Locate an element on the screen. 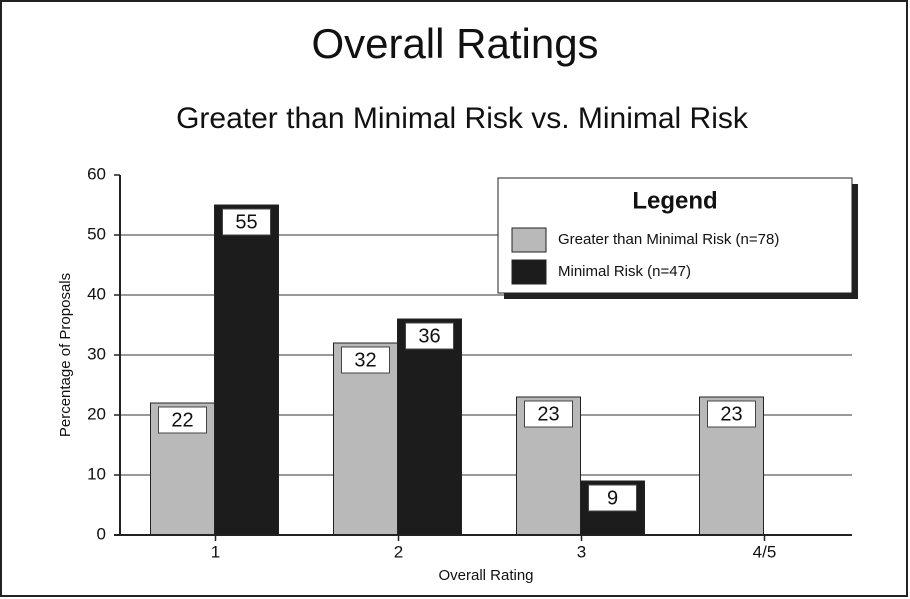 The image size is (910, 599). value-label: 55 is located at coordinates (246, 222).